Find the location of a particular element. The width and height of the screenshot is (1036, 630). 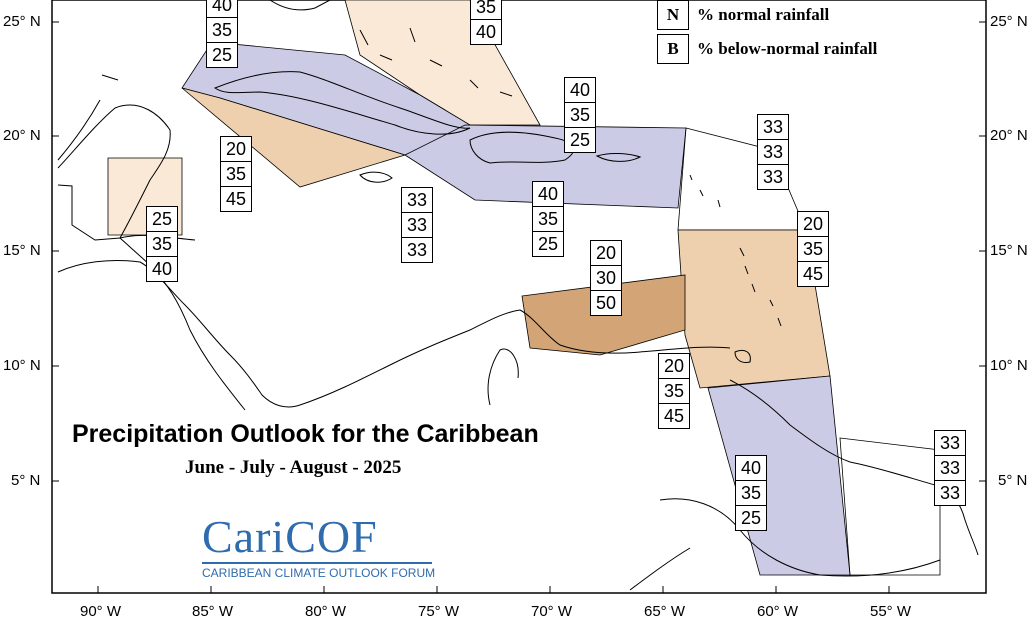

lat-label-left-25: 25° N is located at coordinates (22, 21).